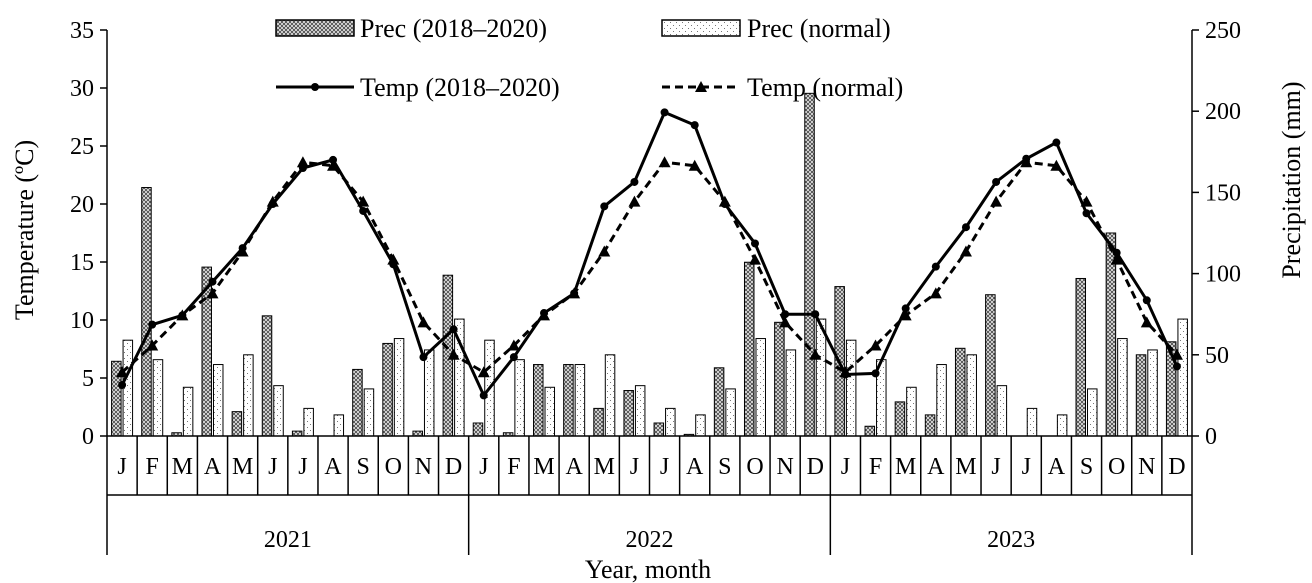  I want to click on y2-tick-label: 0, so click(1211, 437).